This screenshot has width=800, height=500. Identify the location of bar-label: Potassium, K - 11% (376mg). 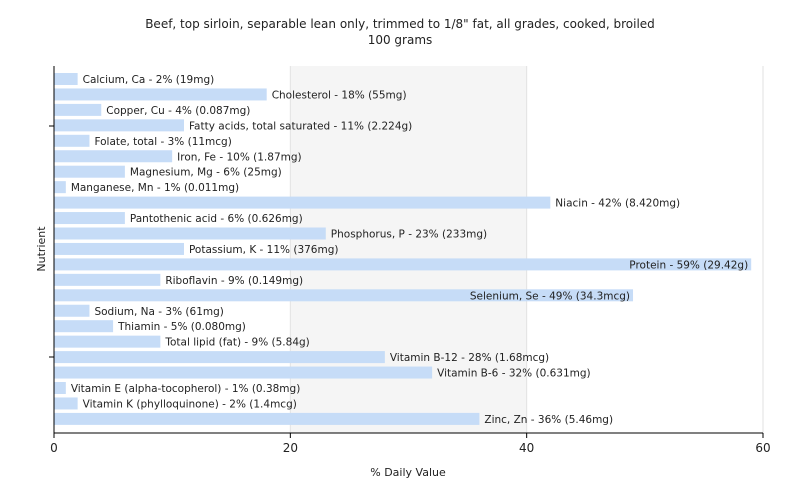
(264, 250).